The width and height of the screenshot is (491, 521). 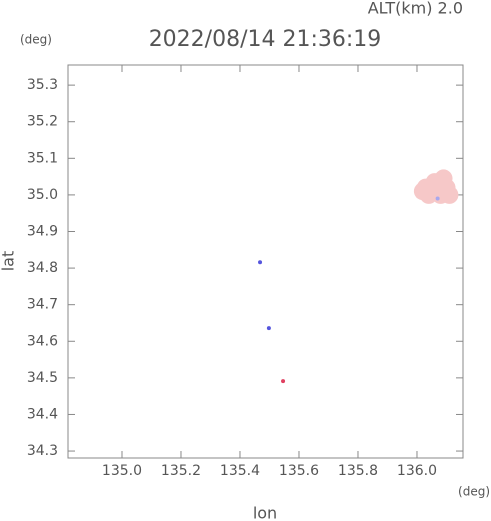 What do you see at coordinates (474, 492) in the screenshot?
I see `x-unit: (deg)` at bounding box center [474, 492].